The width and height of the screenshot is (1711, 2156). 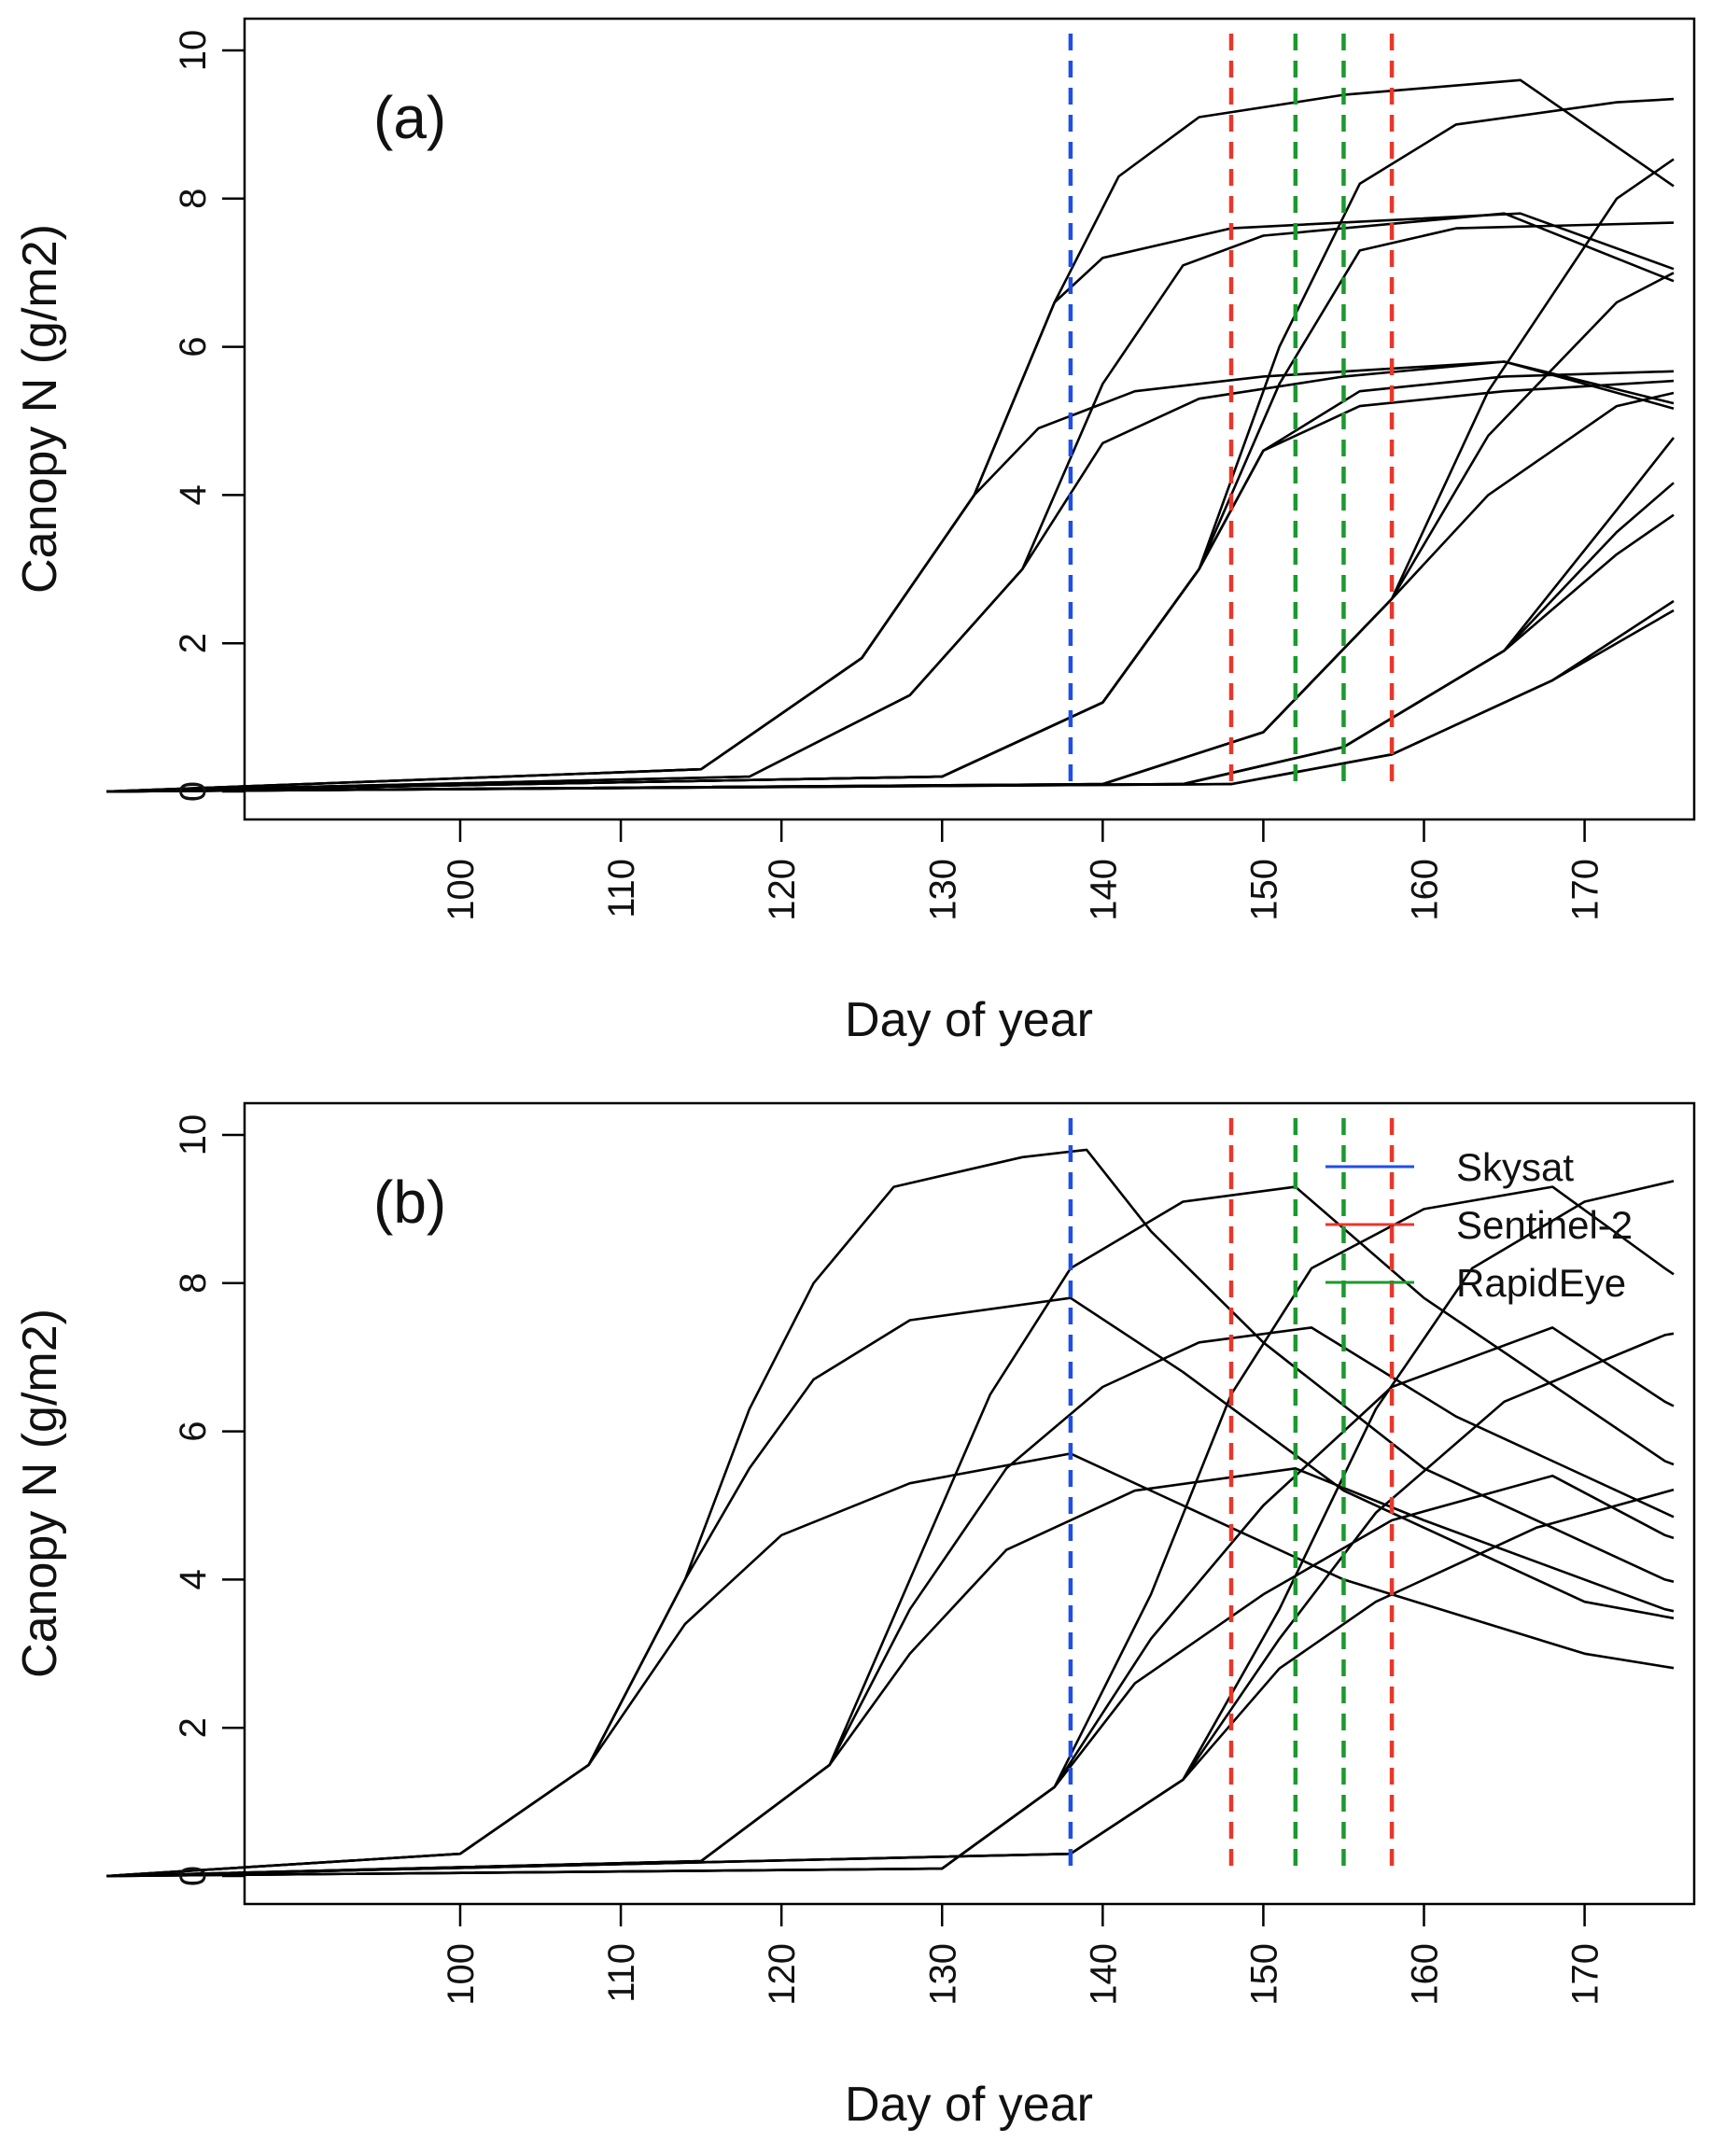 What do you see at coordinates (1024, 870) in the screenshot?
I see `panel-a-x-axis: 100110120130140150160170180190200210220` at bounding box center [1024, 870].